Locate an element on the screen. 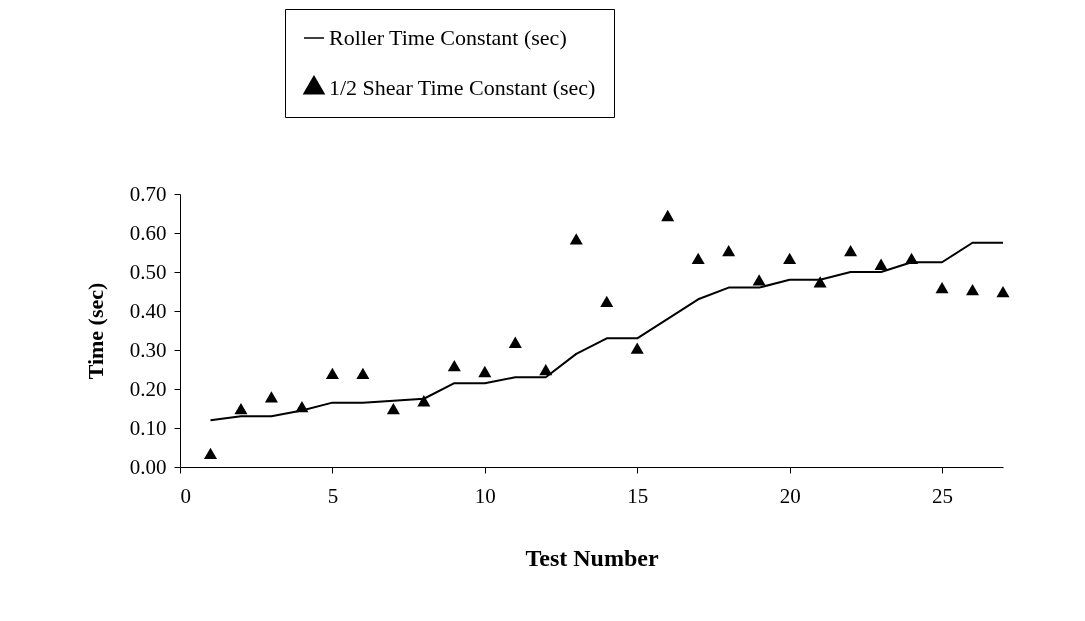  x-tick-label: 10 is located at coordinates (485, 495).